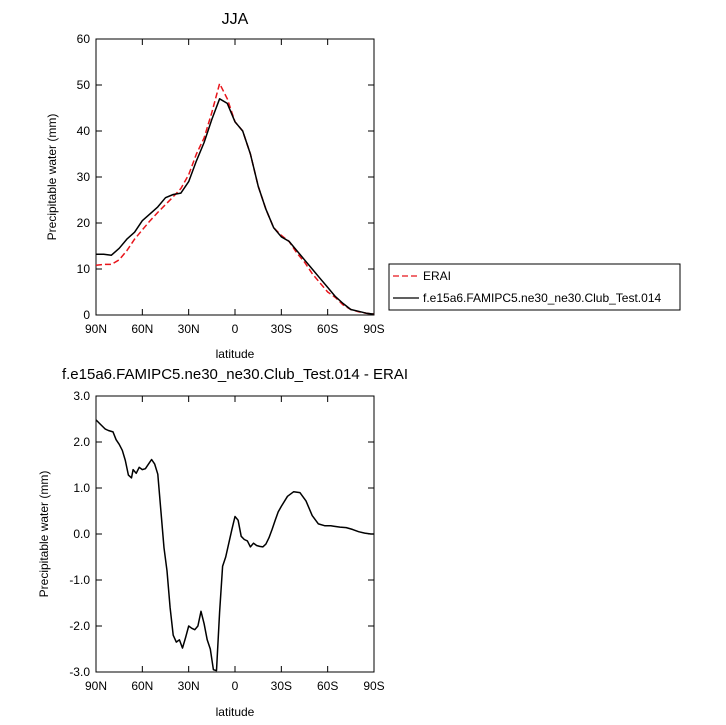 This screenshot has width=726, height=725. Describe the element at coordinates (373, 686) in the screenshot. I see `bottom-x-tick-label: 90S` at that location.